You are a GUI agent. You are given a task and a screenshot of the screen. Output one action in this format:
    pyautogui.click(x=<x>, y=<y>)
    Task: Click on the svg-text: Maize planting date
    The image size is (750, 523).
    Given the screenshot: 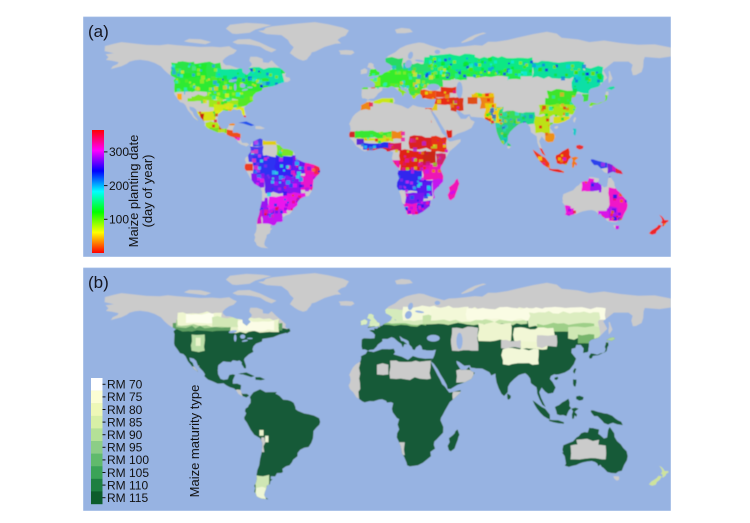 What is the action you would take?
    pyautogui.click(x=133, y=191)
    